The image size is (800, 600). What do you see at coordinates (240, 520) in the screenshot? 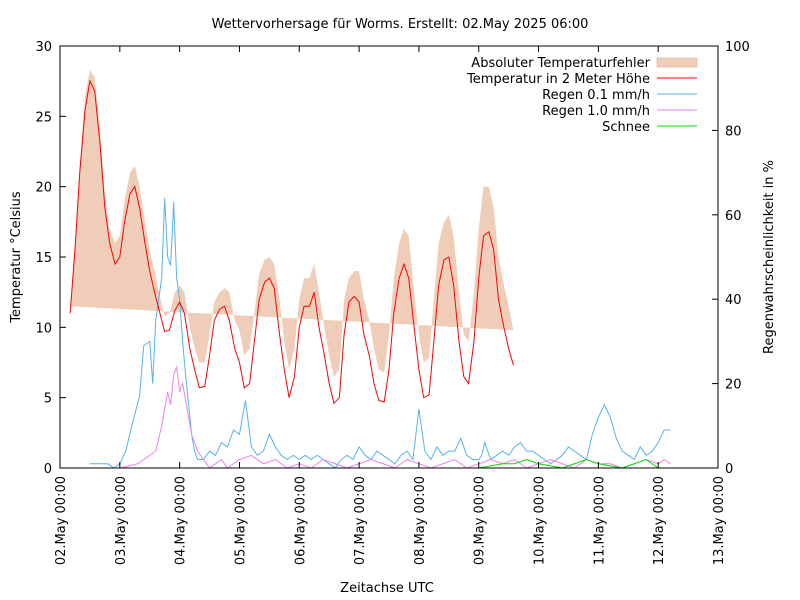
I see `x-tick-label: 05.May 00:00` at bounding box center [240, 520].